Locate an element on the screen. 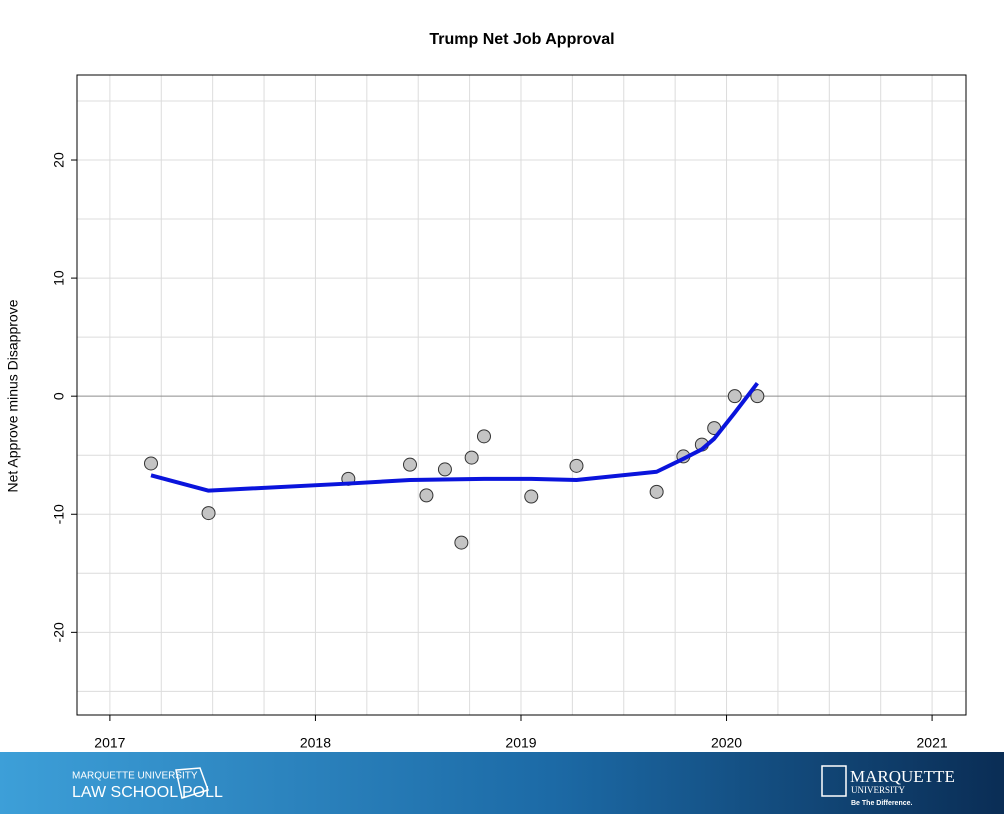 Image resolution: width=1004 pixels, height=814 pixels. y-tick-label: 0 is located at coordinates (59, 396).